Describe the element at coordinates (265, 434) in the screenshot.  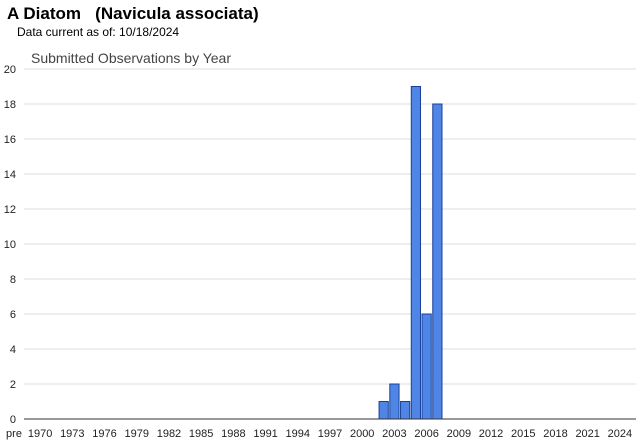
I see `x-tick-label: 1991` at that location.